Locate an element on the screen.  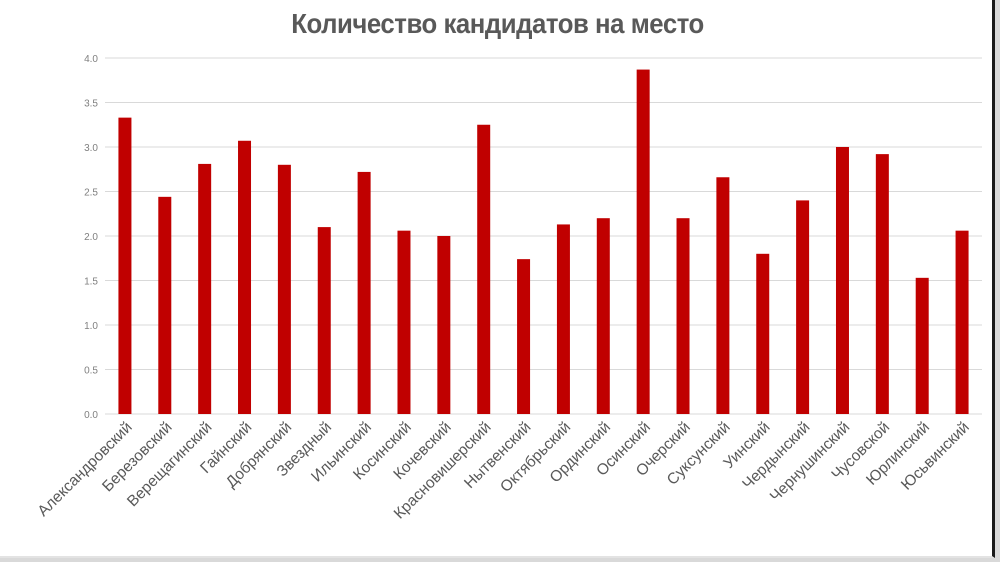
y-tick-label: 4.0 is located at coordinates (91, 59).